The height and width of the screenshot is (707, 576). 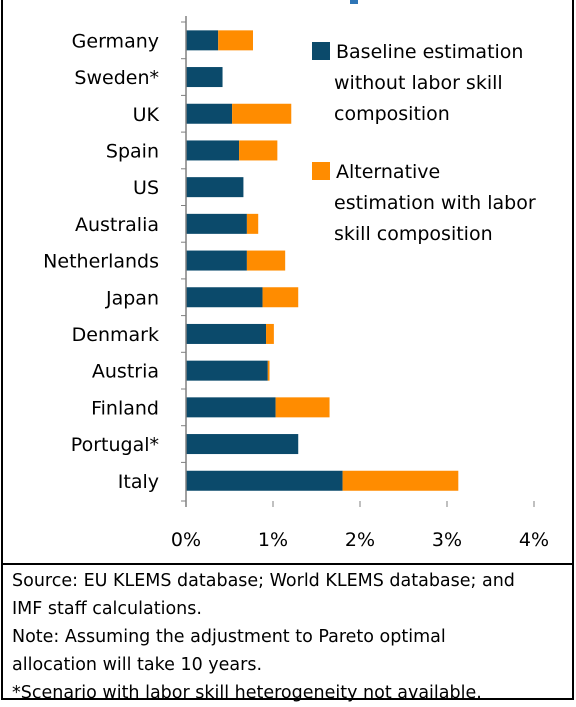 What do you see at coordinates (137, 665) in the screenshot?
I see `note-line-2: allocation will take 10 years.` at bounding box center [137, 665].